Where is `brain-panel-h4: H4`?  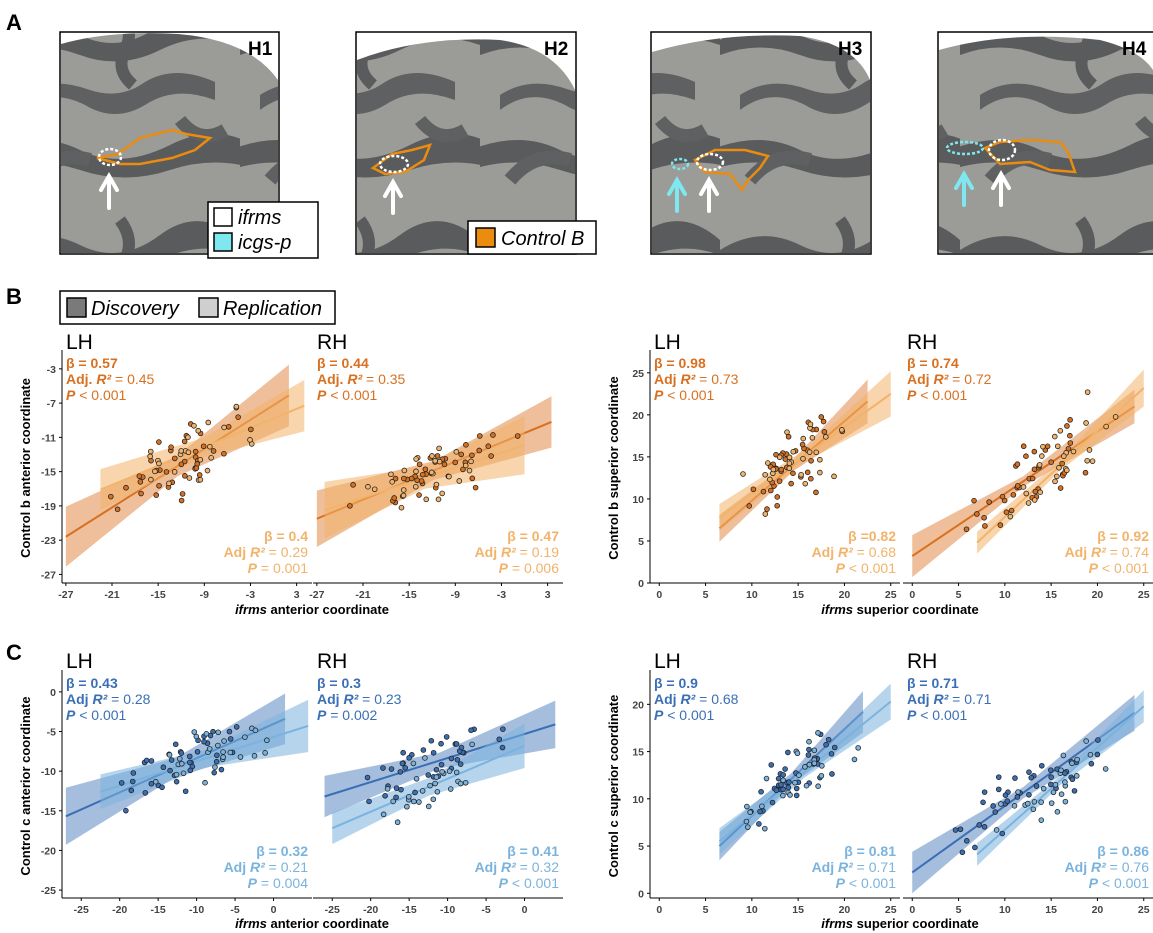
brain-panel-h4: H4 is located at coordinates (1045, 143).